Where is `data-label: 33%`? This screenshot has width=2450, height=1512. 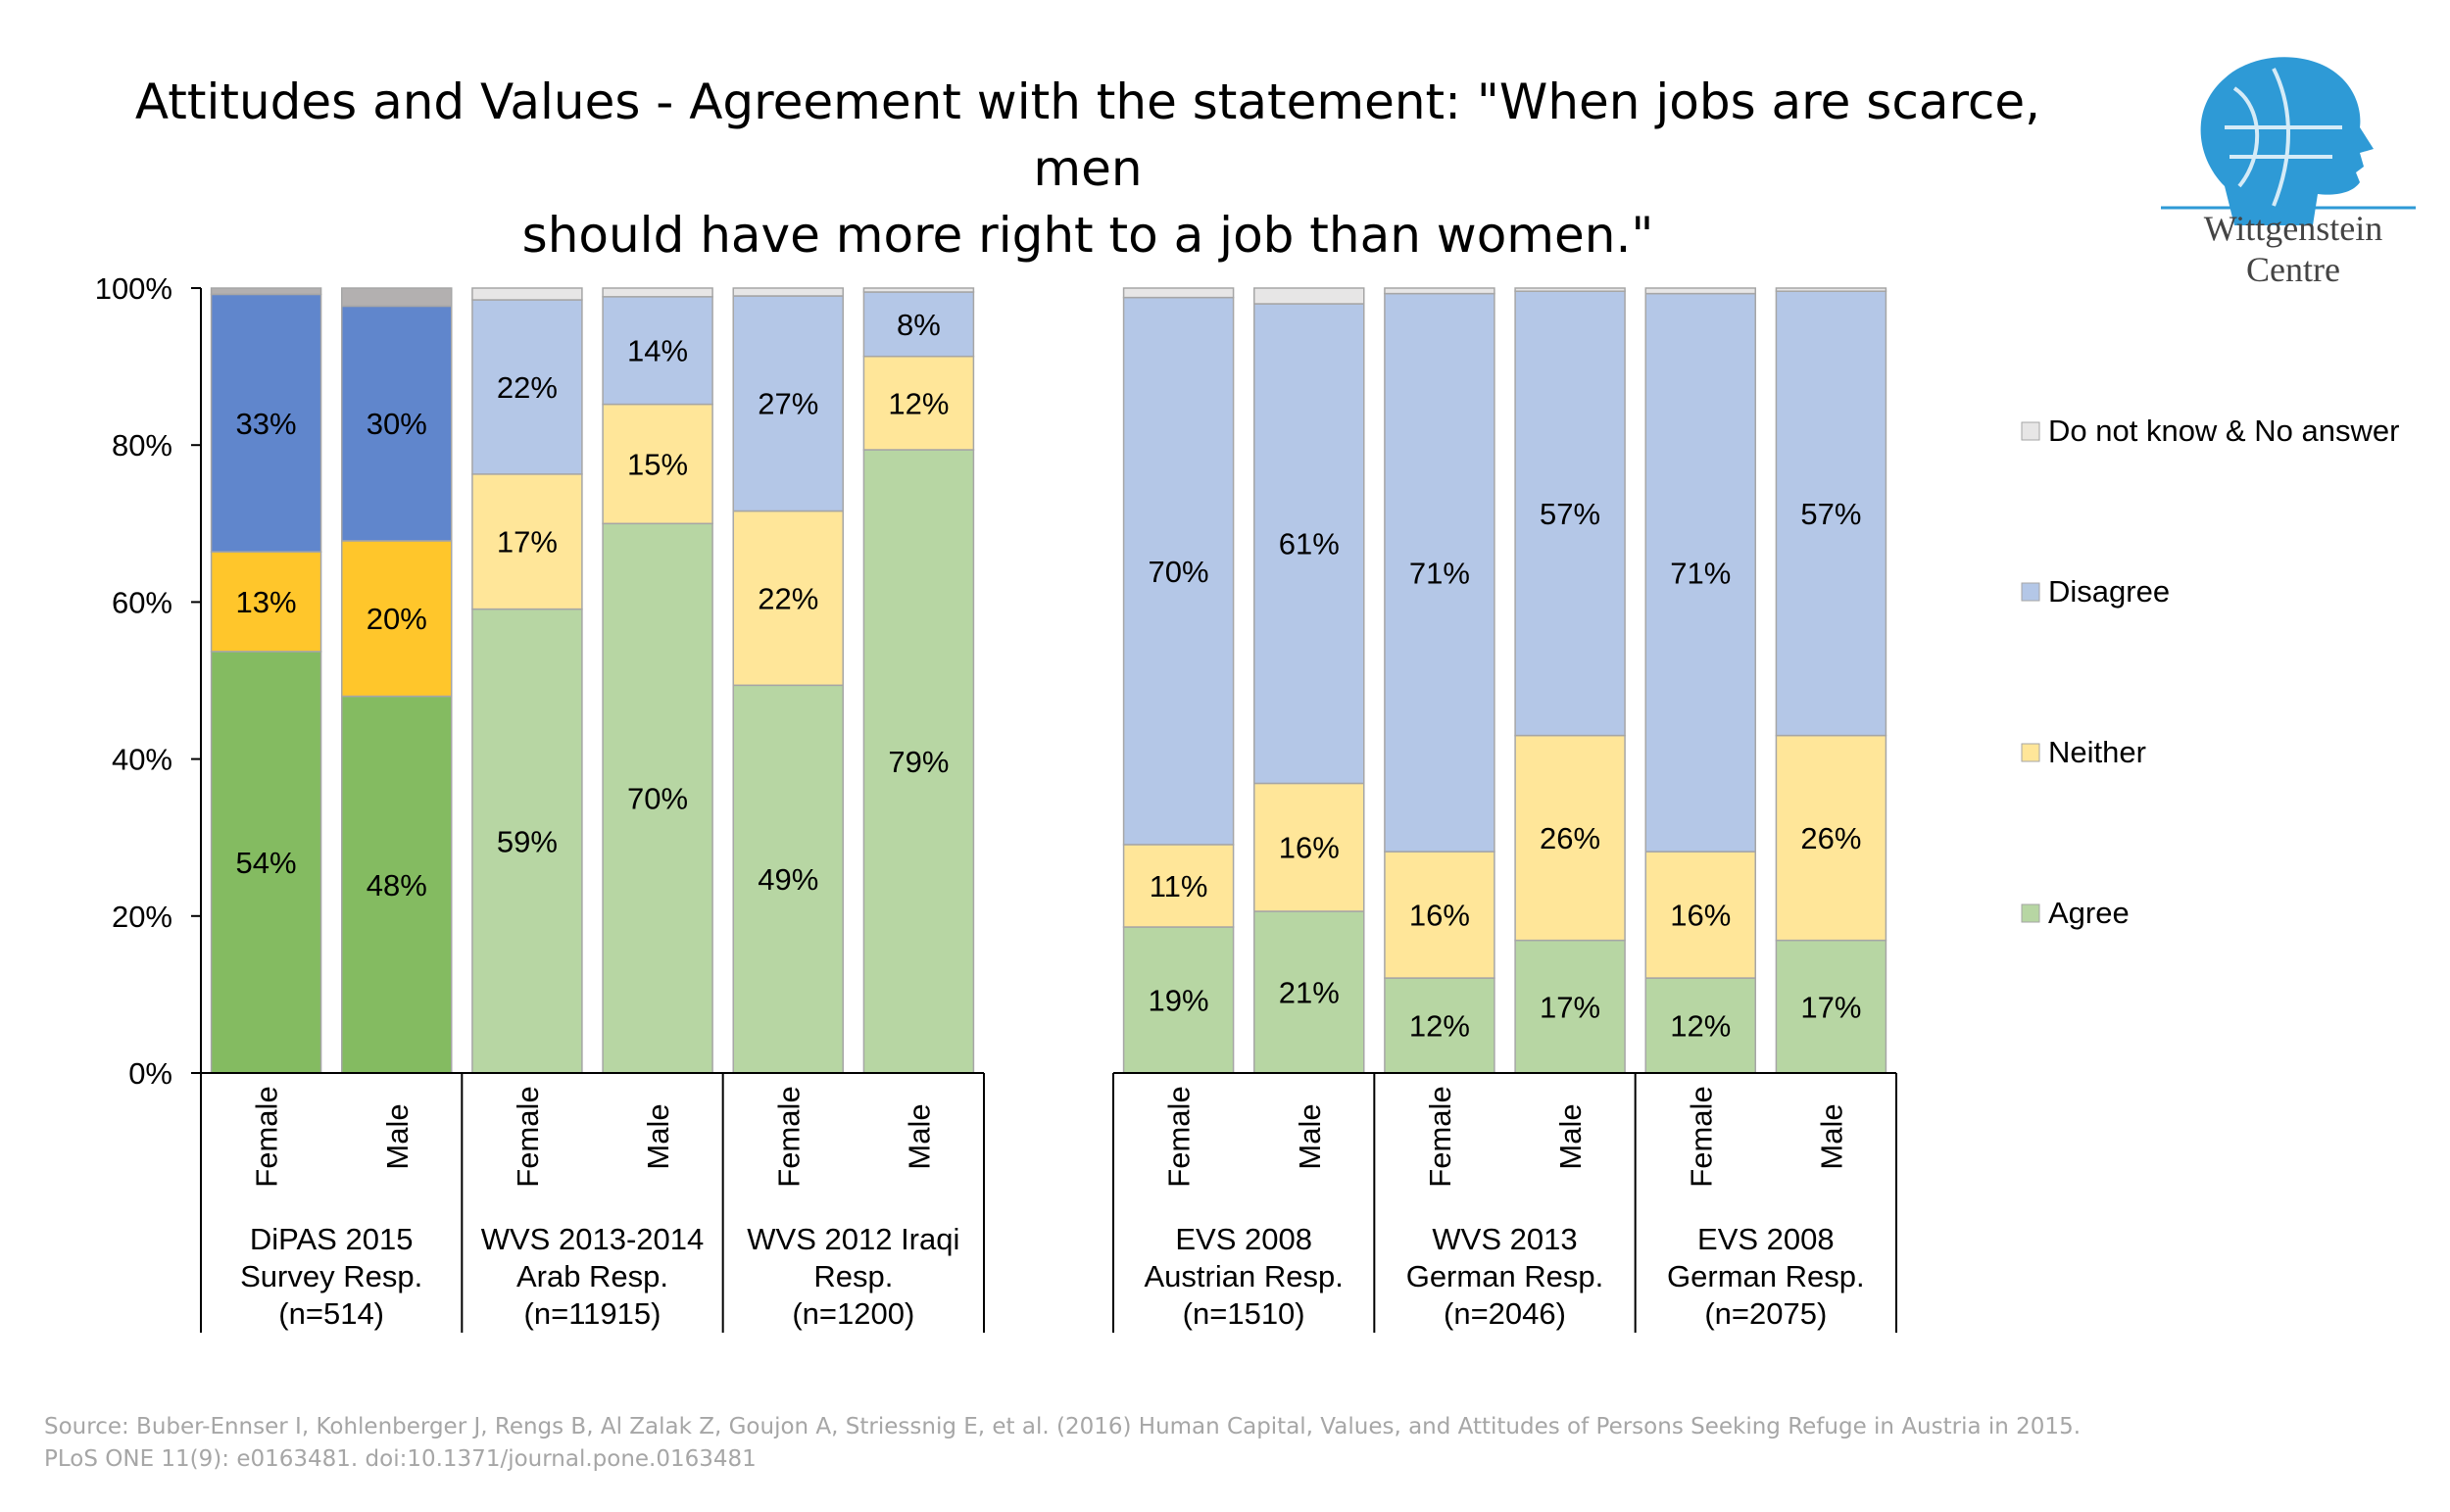 data-label: 33% is located at coordinates (266, 424).